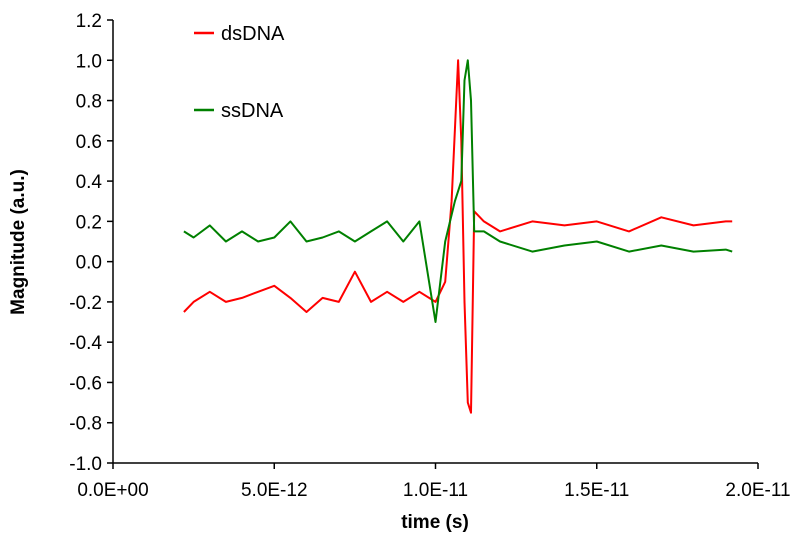 This screenshot has height=546, width=801. I want to click on legend: dsDNA ssDNA, so click(239, 72).